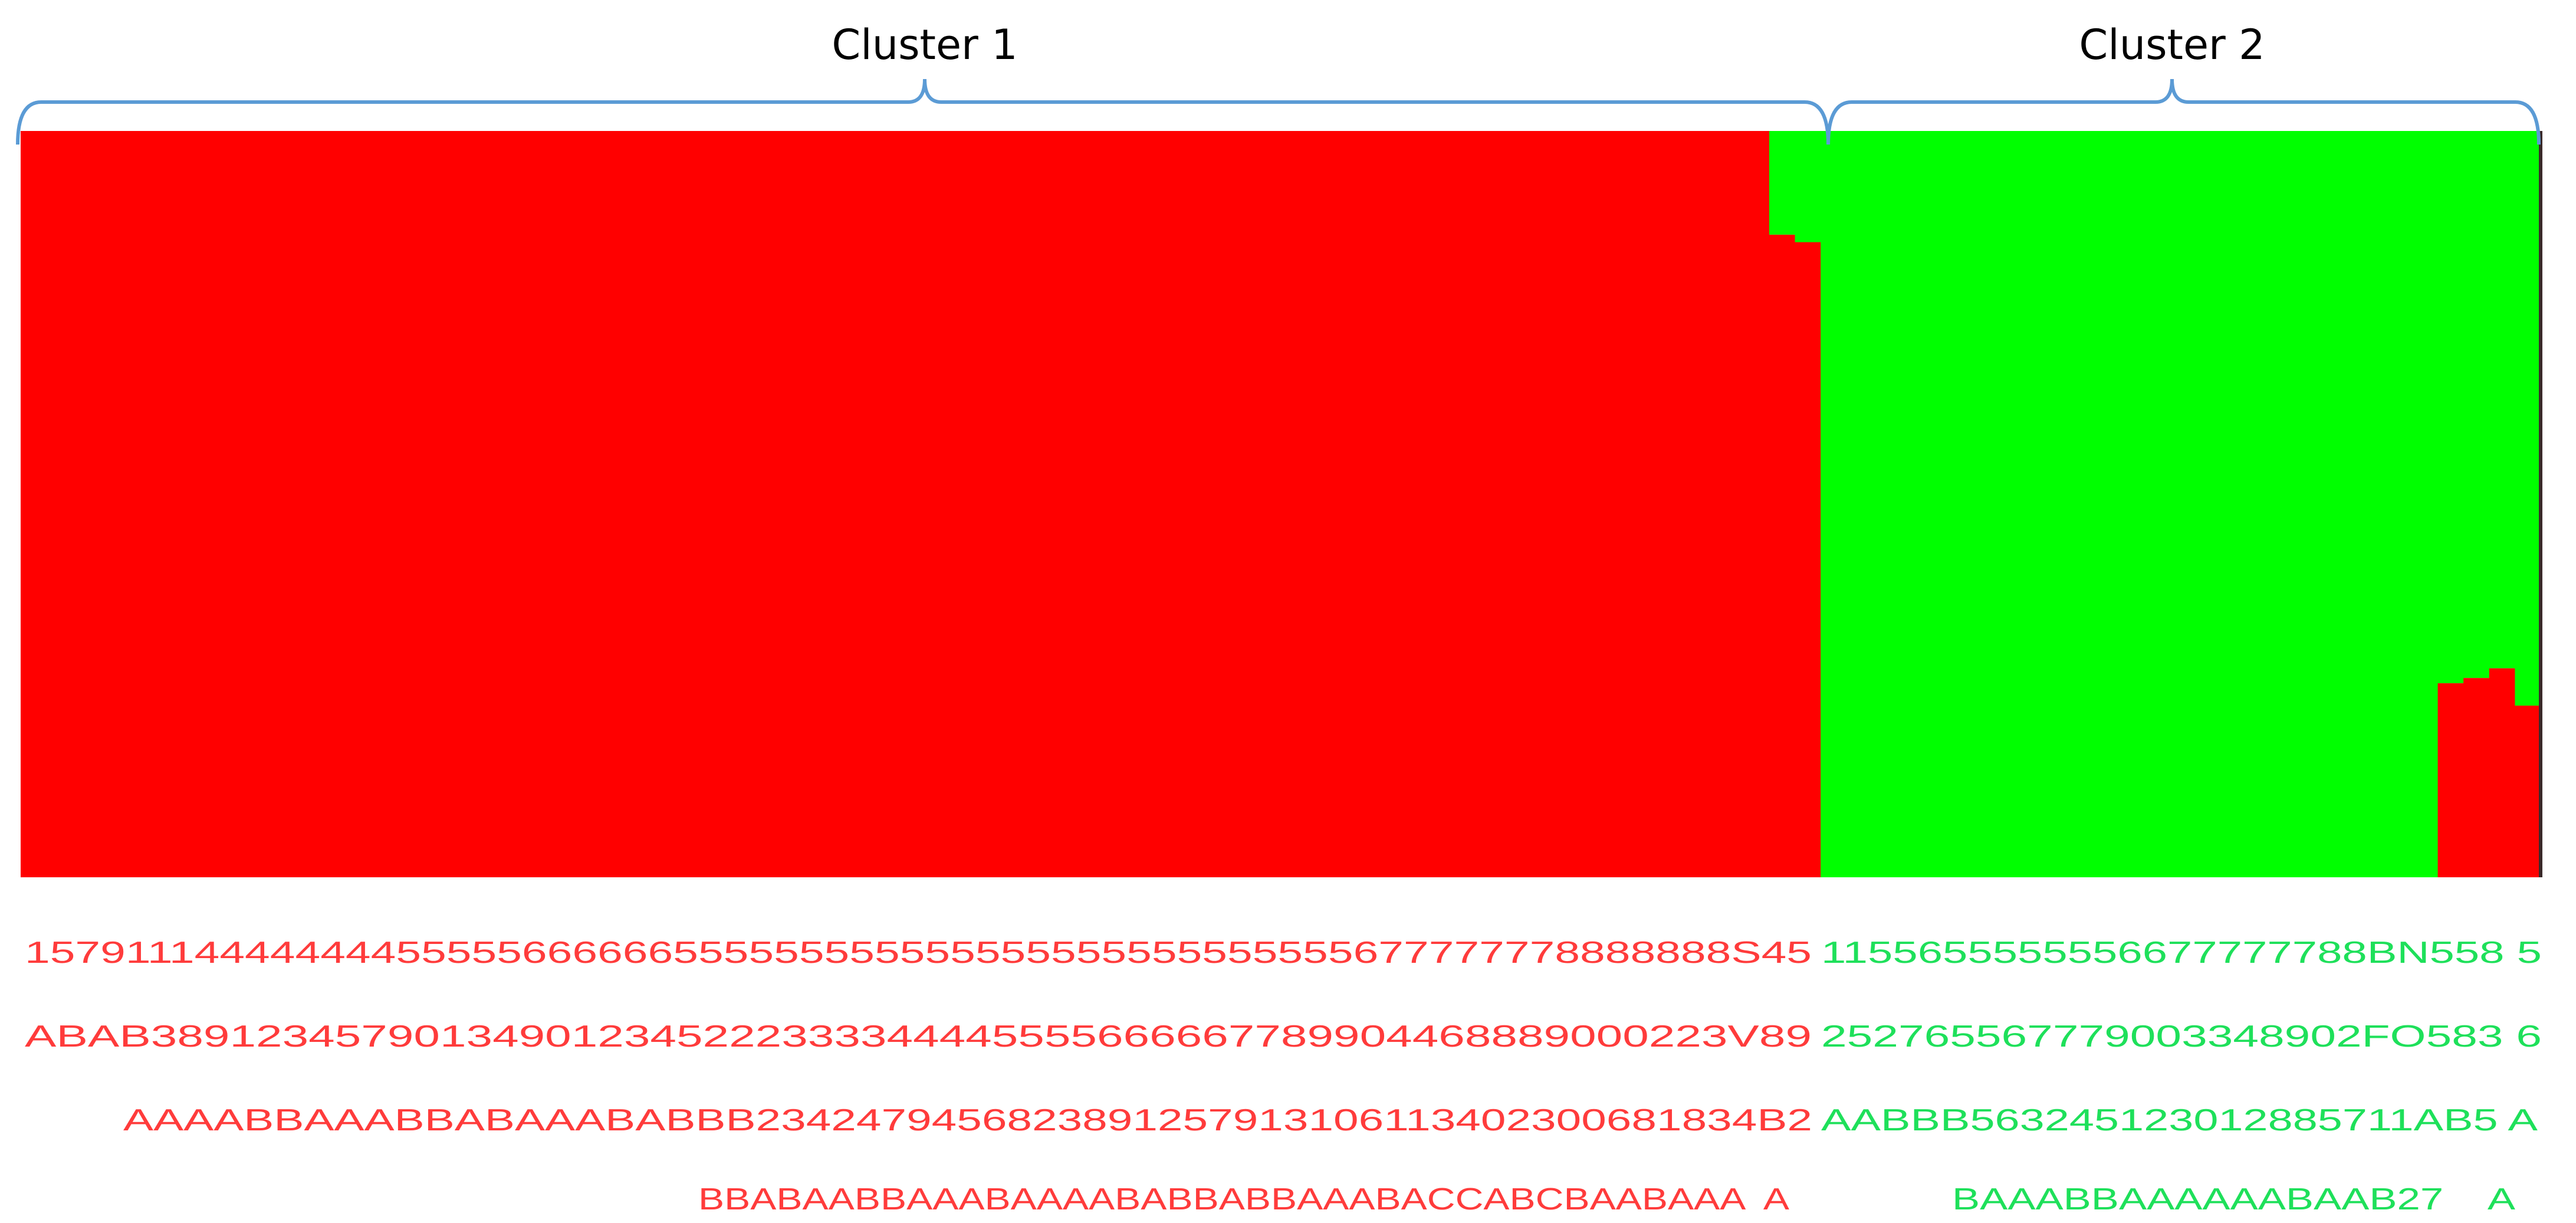 This screenshot has width=2576, height=1223. What do you see at coordinates (2181, 953) in the screenshot?
I see `sample-label-row-1: 1155655555556677777788BN558 5` at bounding box center [2181, 953].